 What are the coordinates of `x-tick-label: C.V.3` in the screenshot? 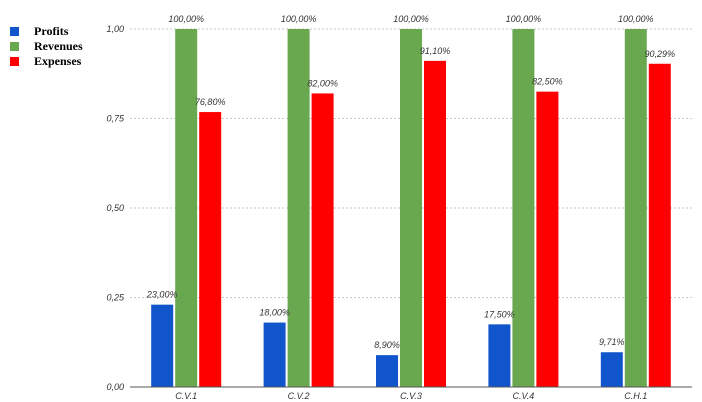 It's located at (411, 396).